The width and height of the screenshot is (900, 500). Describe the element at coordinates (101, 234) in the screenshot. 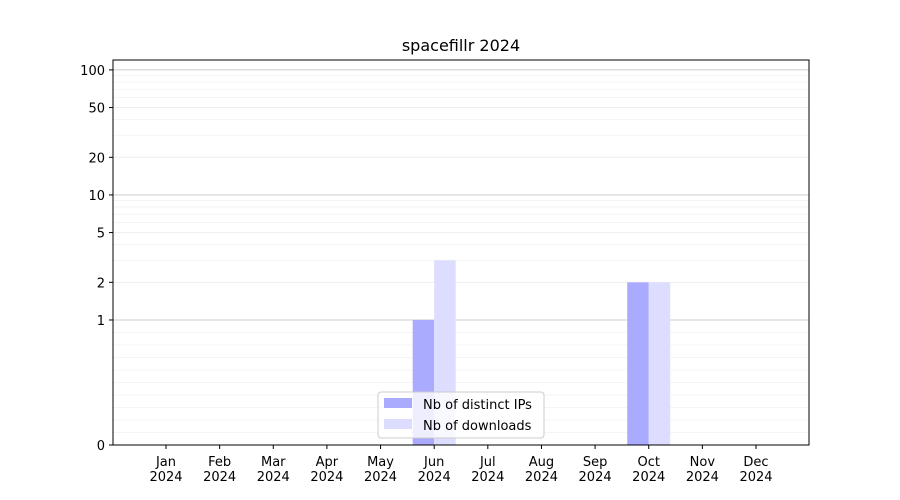

I see `y-tick-label: 5` at that location.